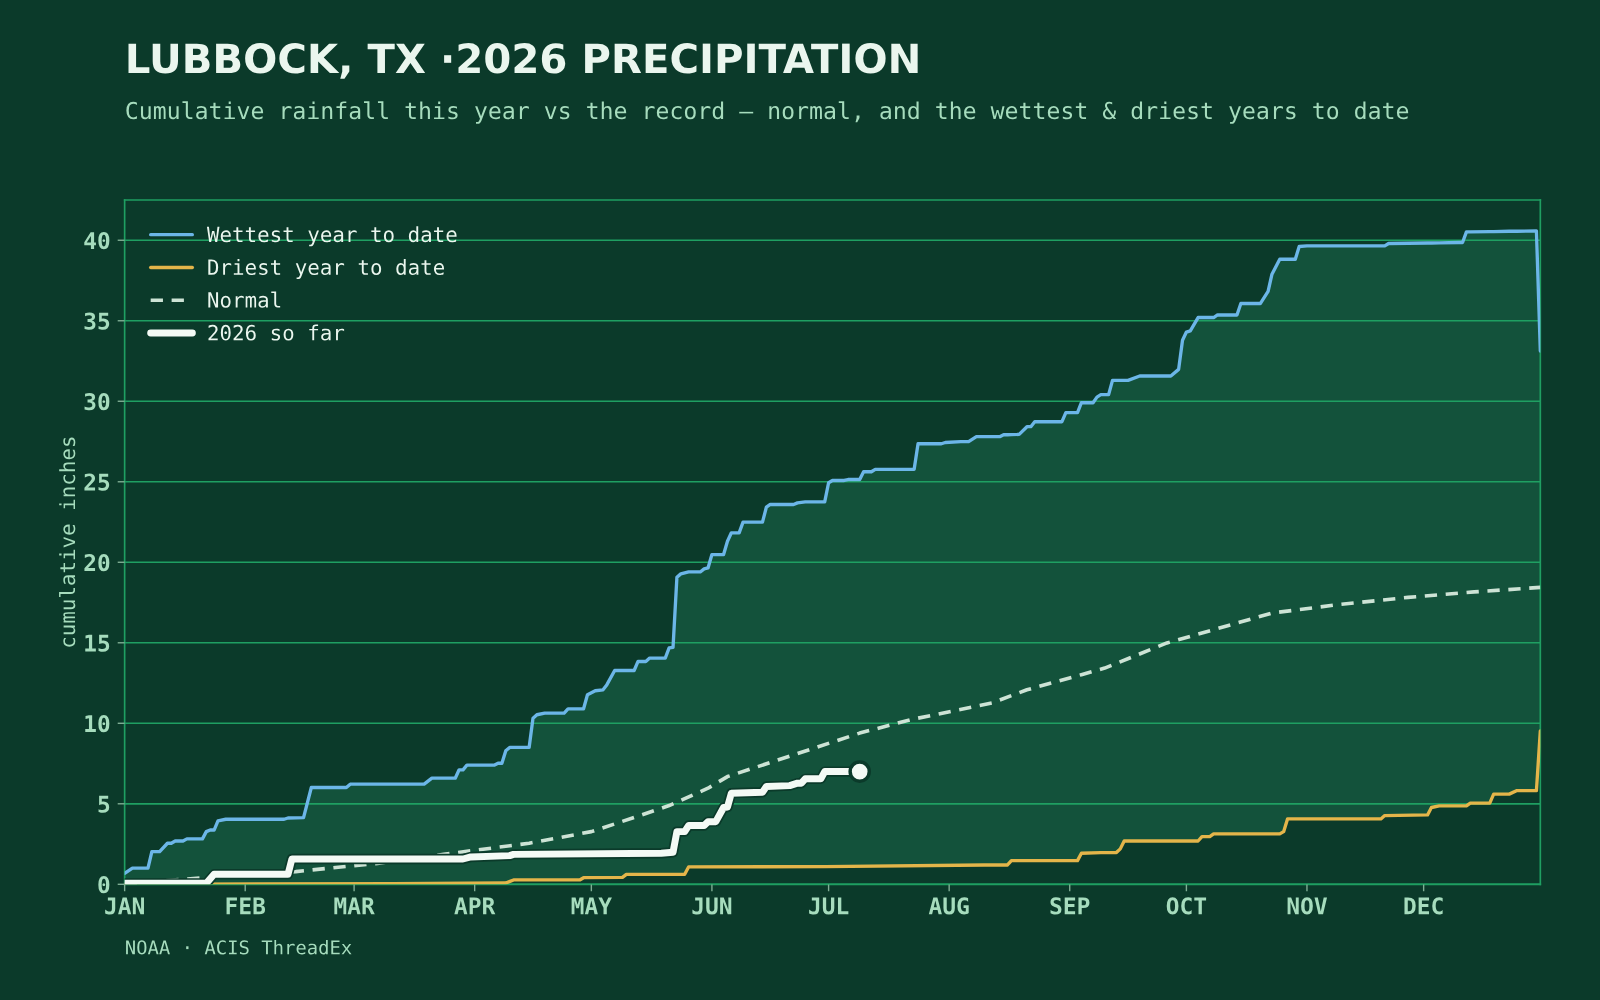 The height and width of the screenshot is (1000, 1600). What do you see at coordinates (97, 643) in the screenshot?
I see `y-tick-label: 15` at bounding box center [97, 643].